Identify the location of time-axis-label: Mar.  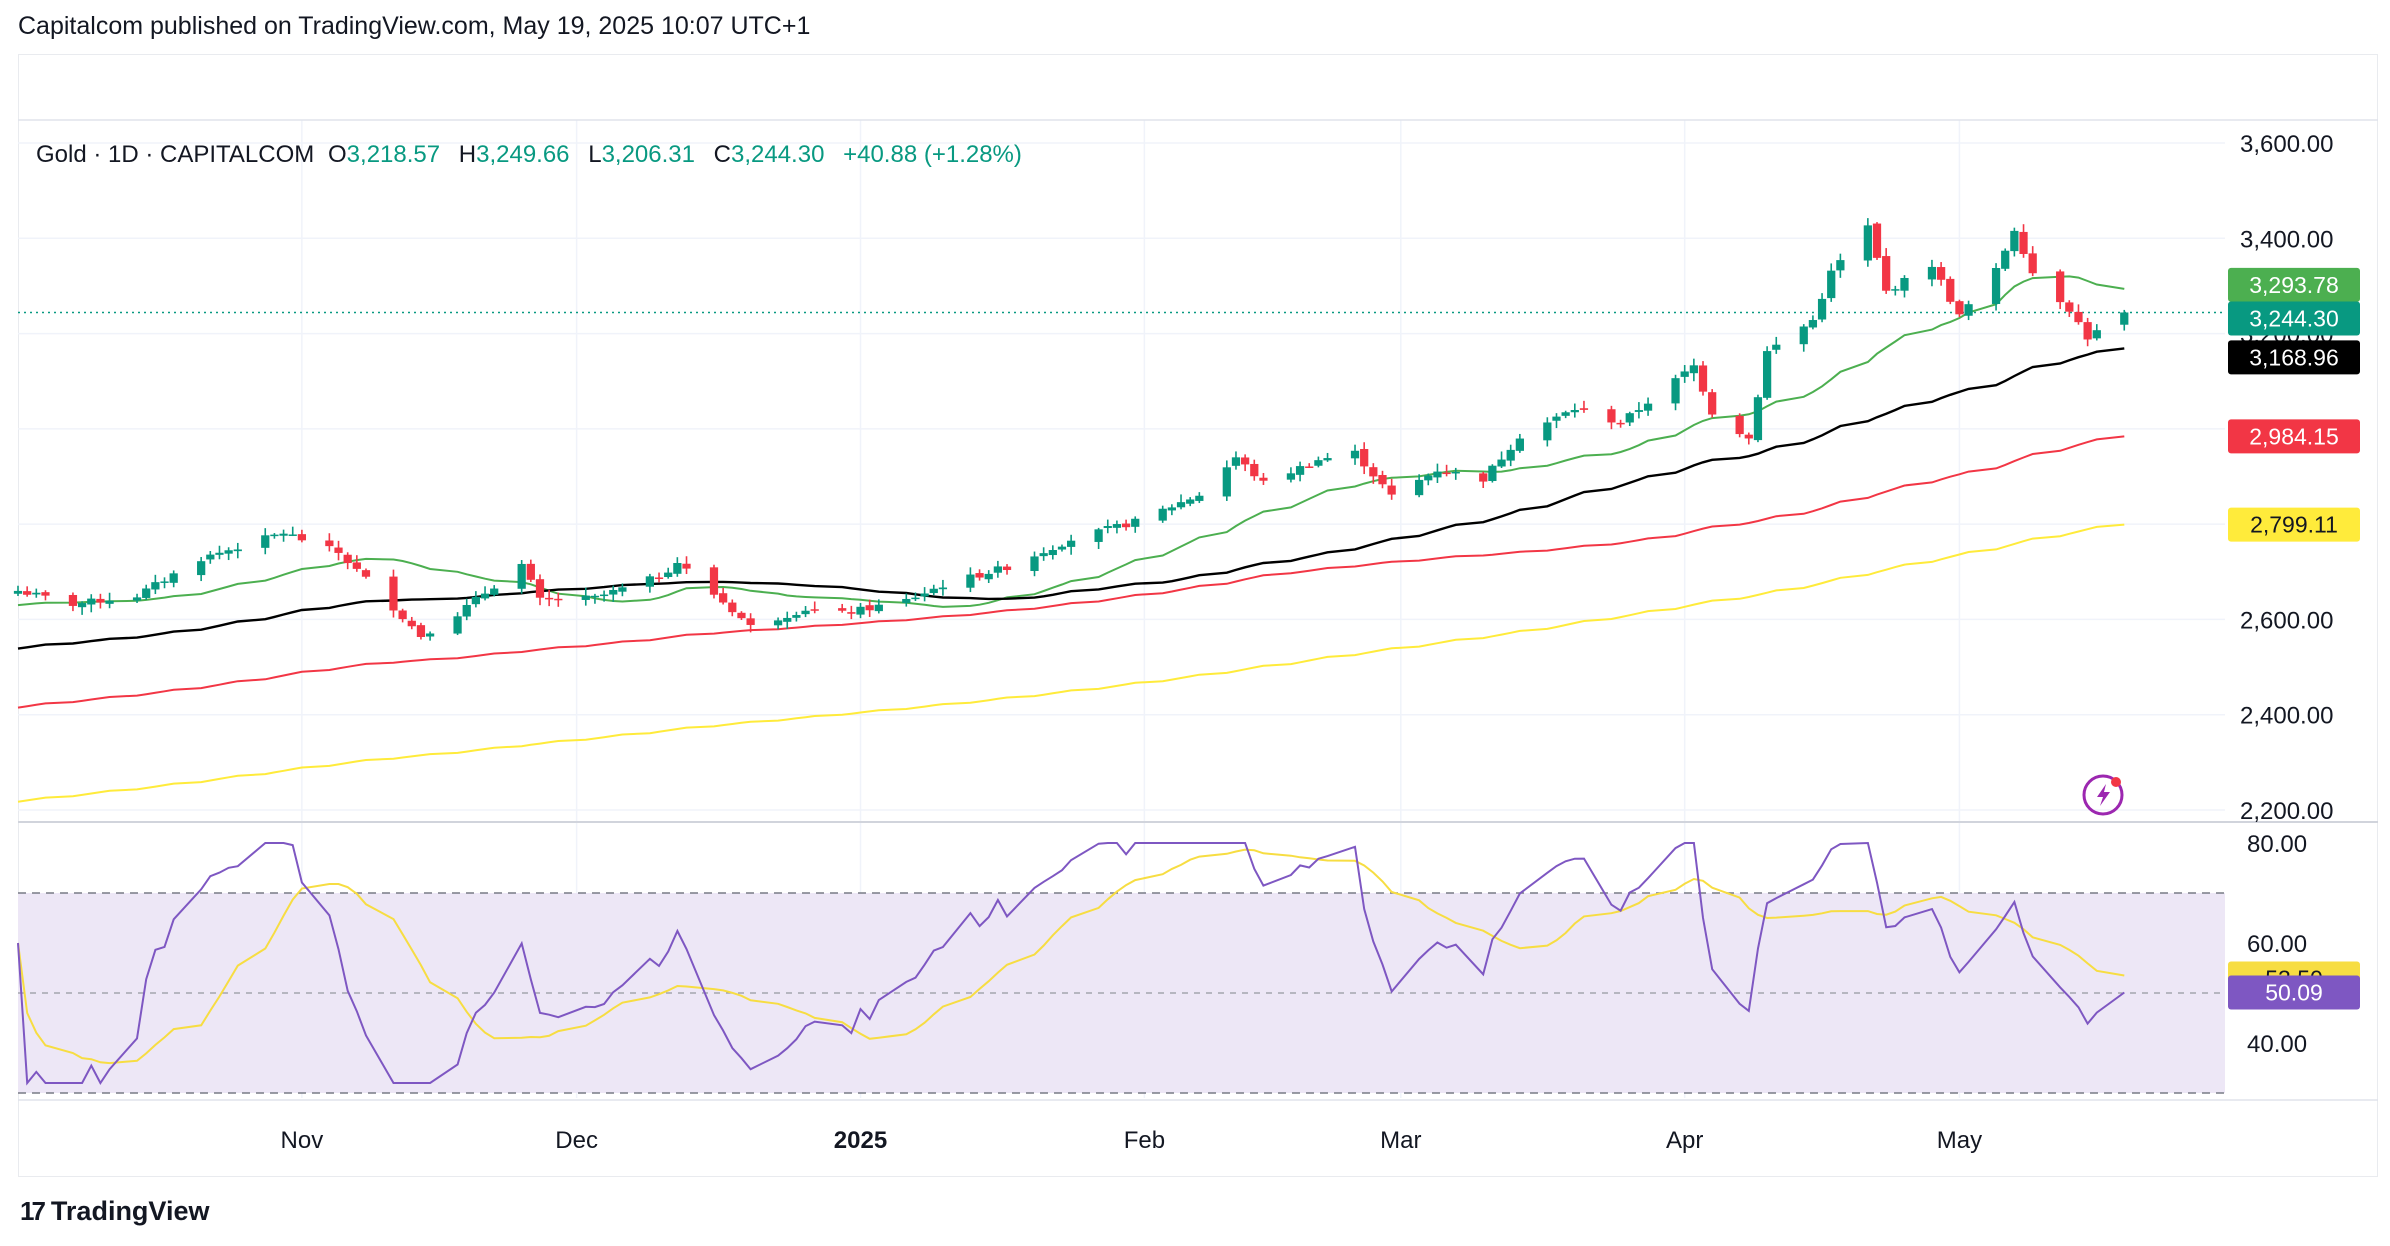
(1400, 1140).